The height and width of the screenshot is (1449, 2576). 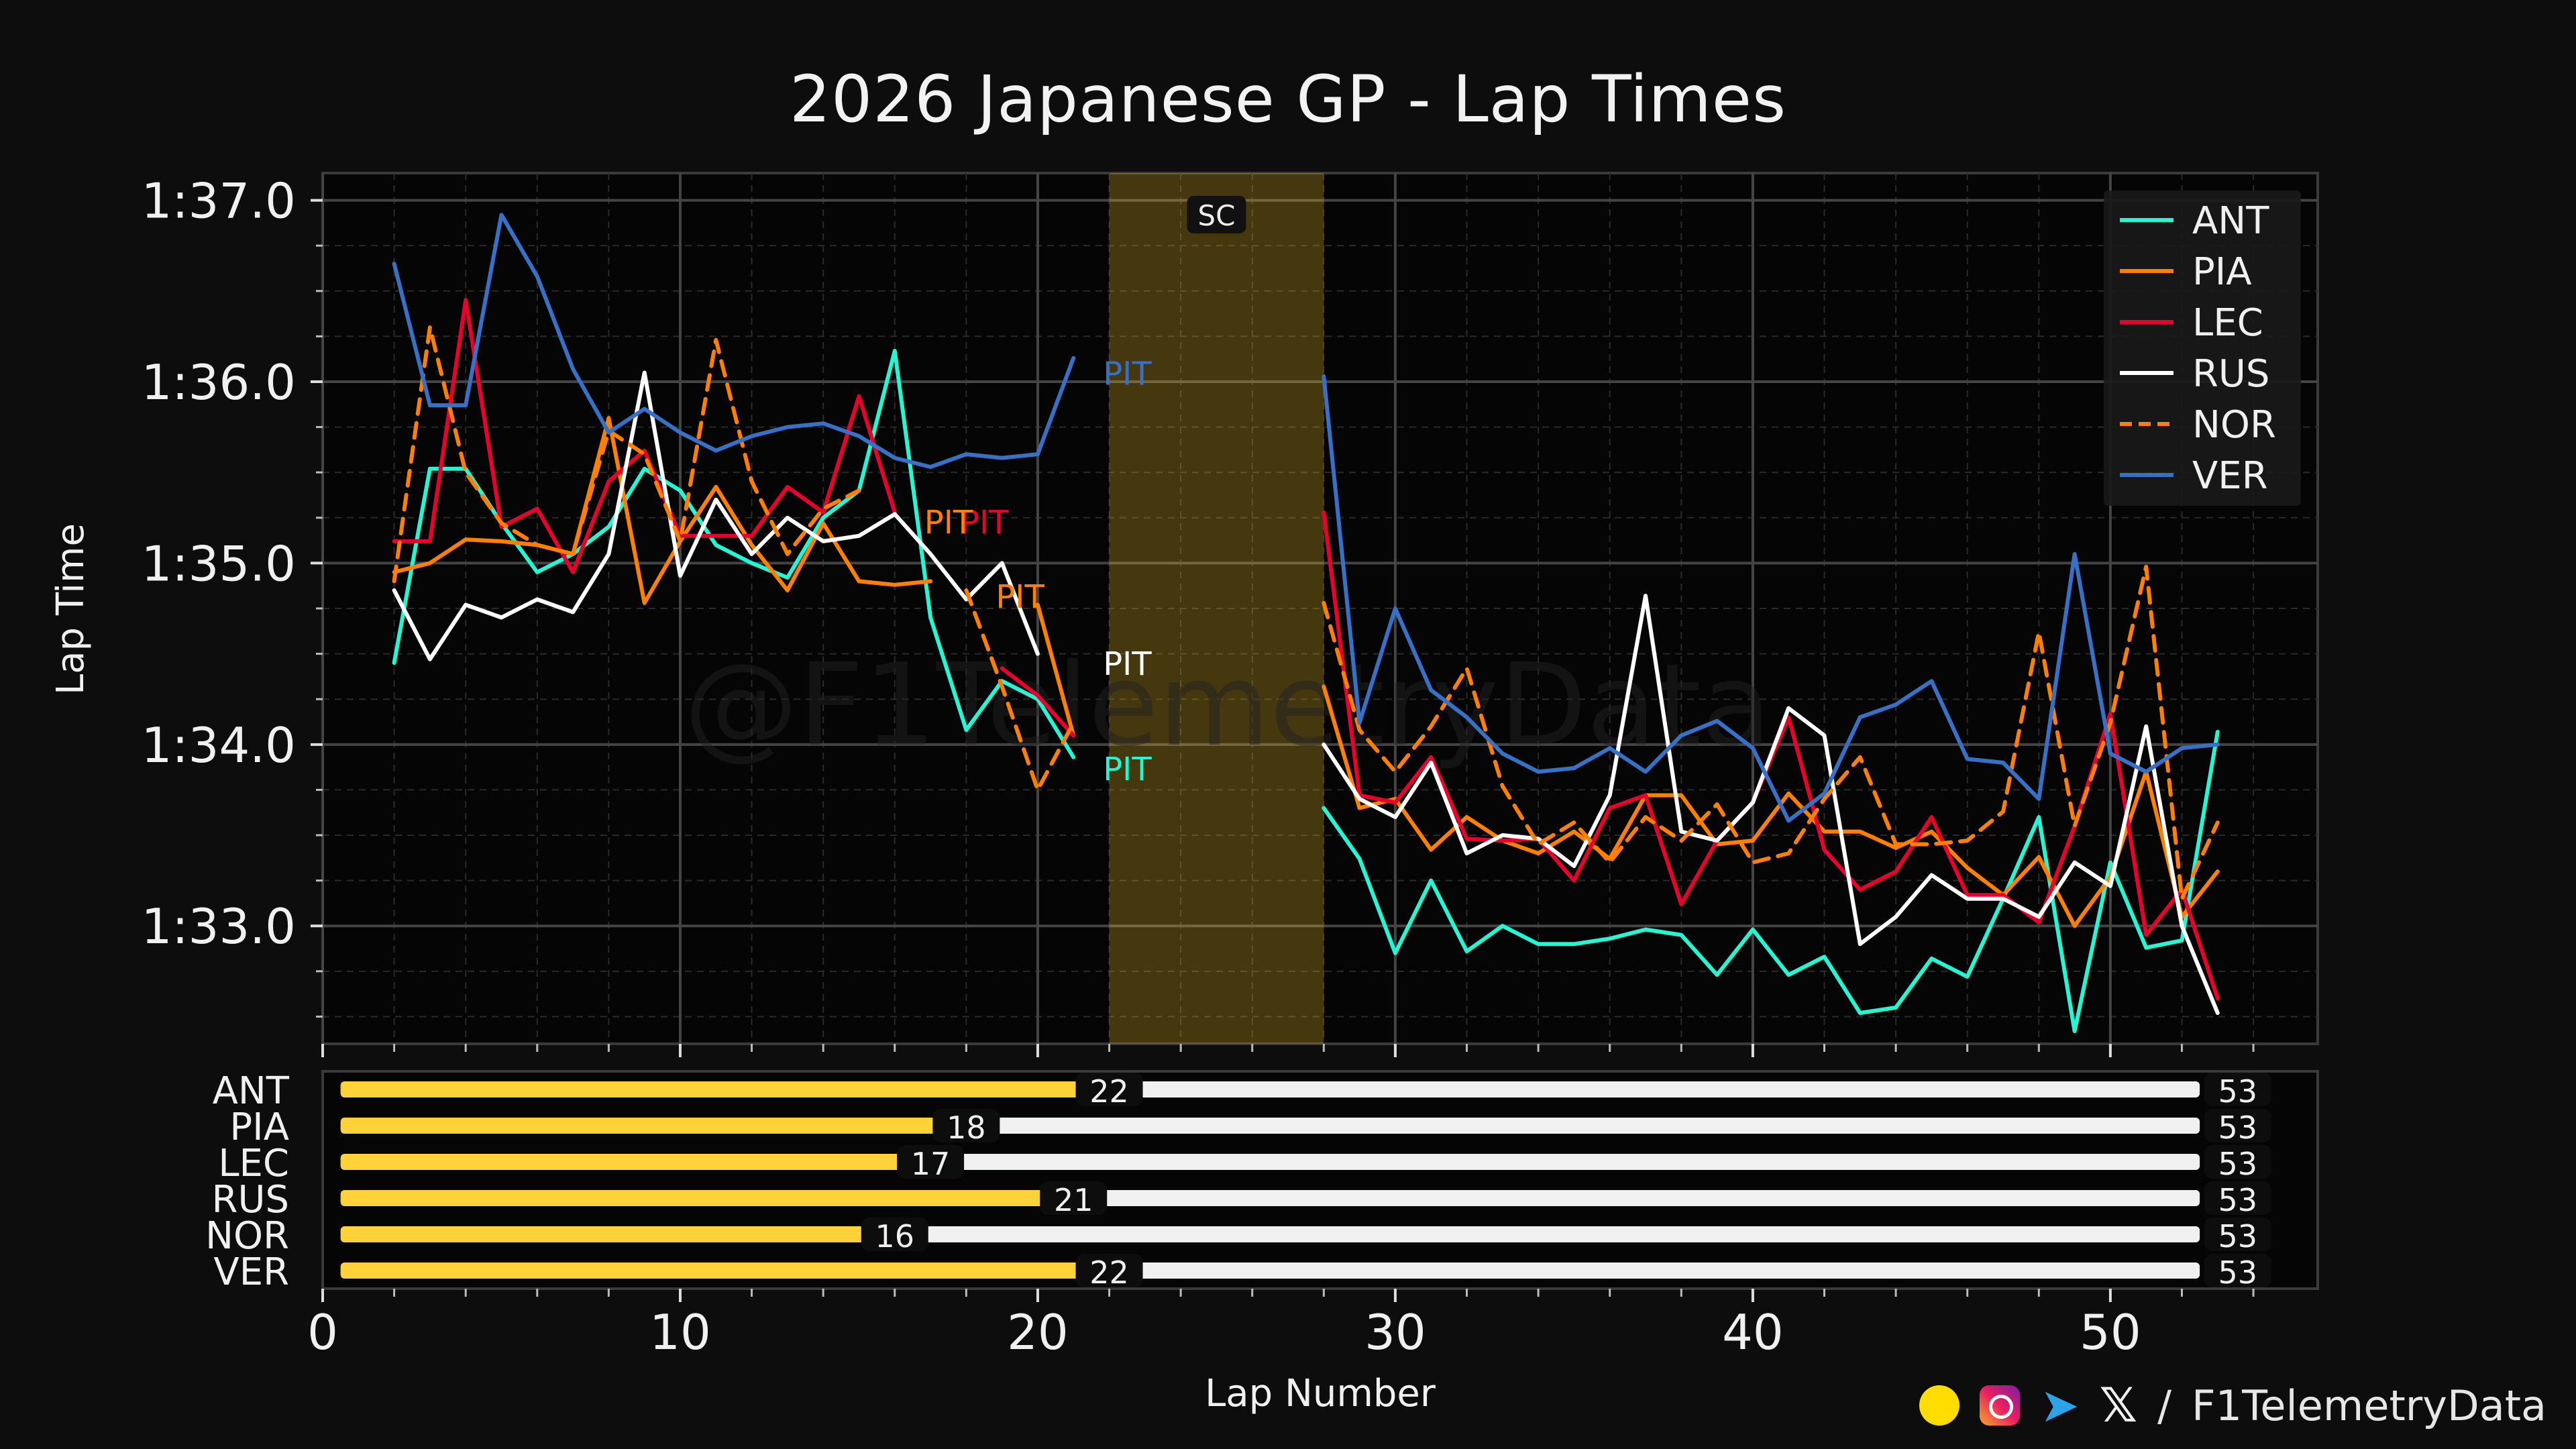 I want to click on legend-label-ant: ANT, so click(x=2230, y=221).